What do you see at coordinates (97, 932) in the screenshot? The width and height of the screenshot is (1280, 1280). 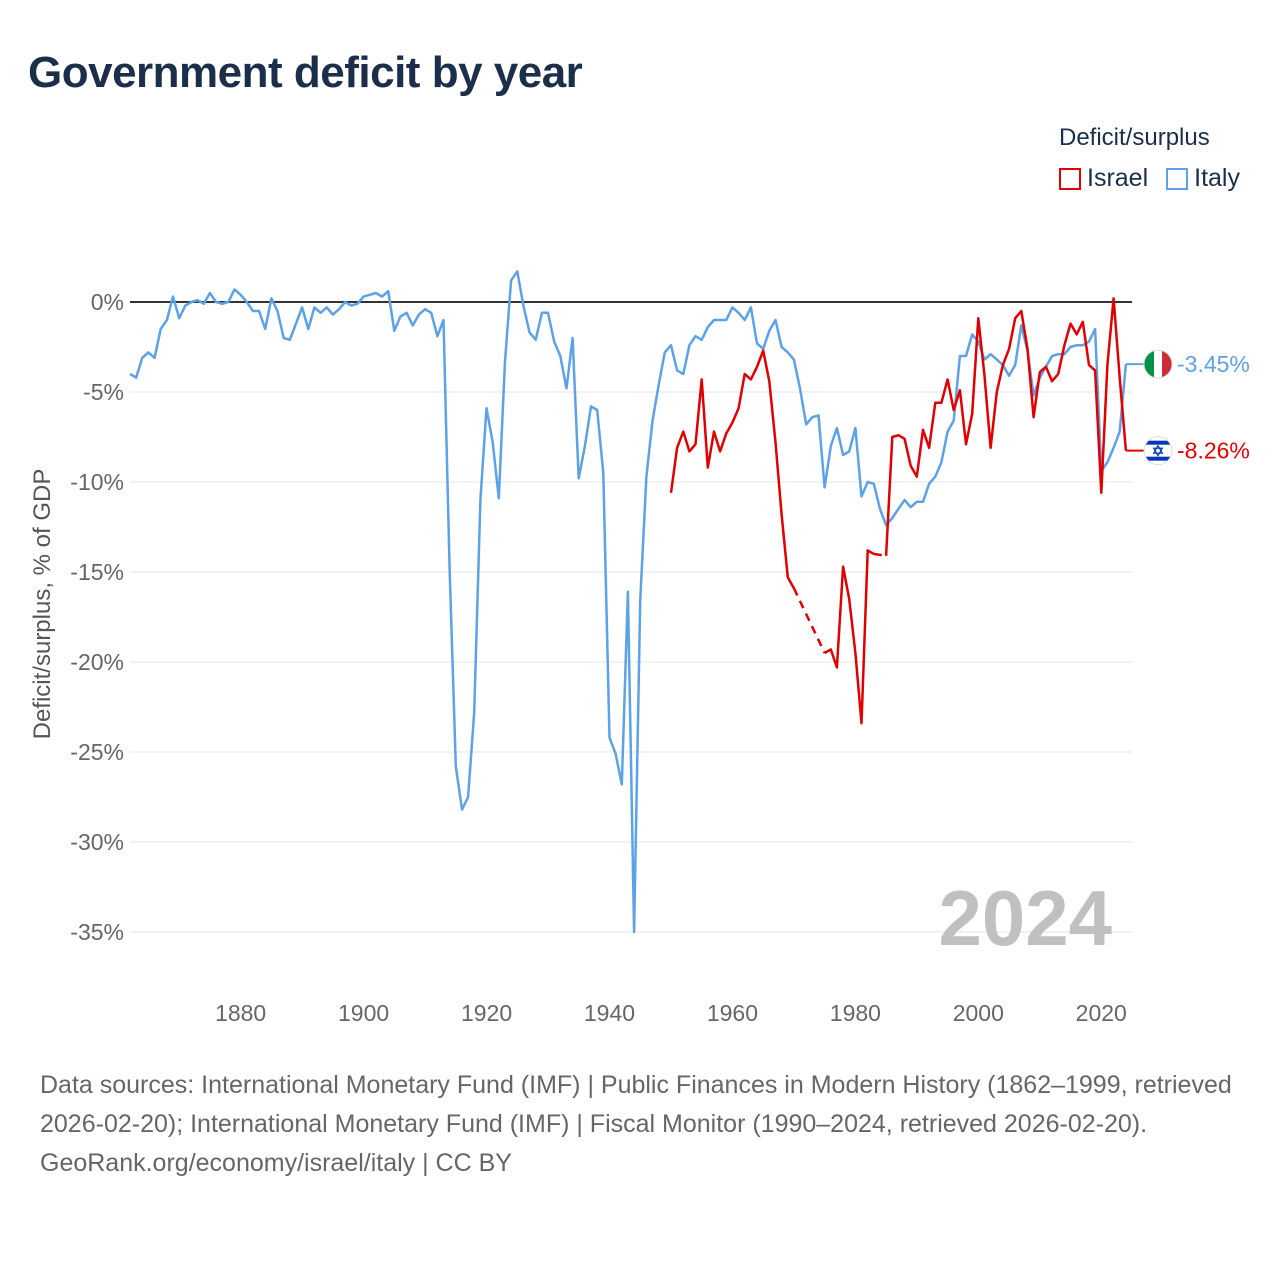 I see `y-tick-label: -35%` at bounding box center [97, 932].